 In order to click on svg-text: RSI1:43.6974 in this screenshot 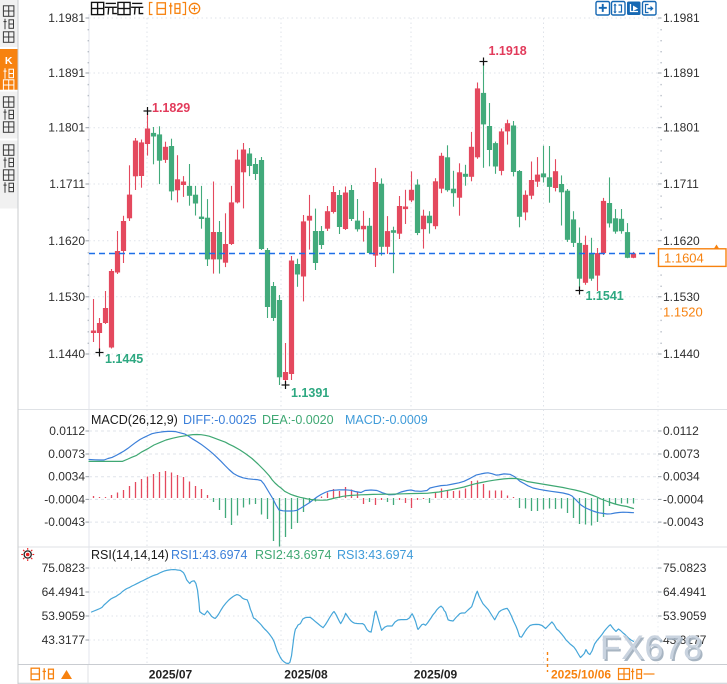, I will do `click(209, 555)`.